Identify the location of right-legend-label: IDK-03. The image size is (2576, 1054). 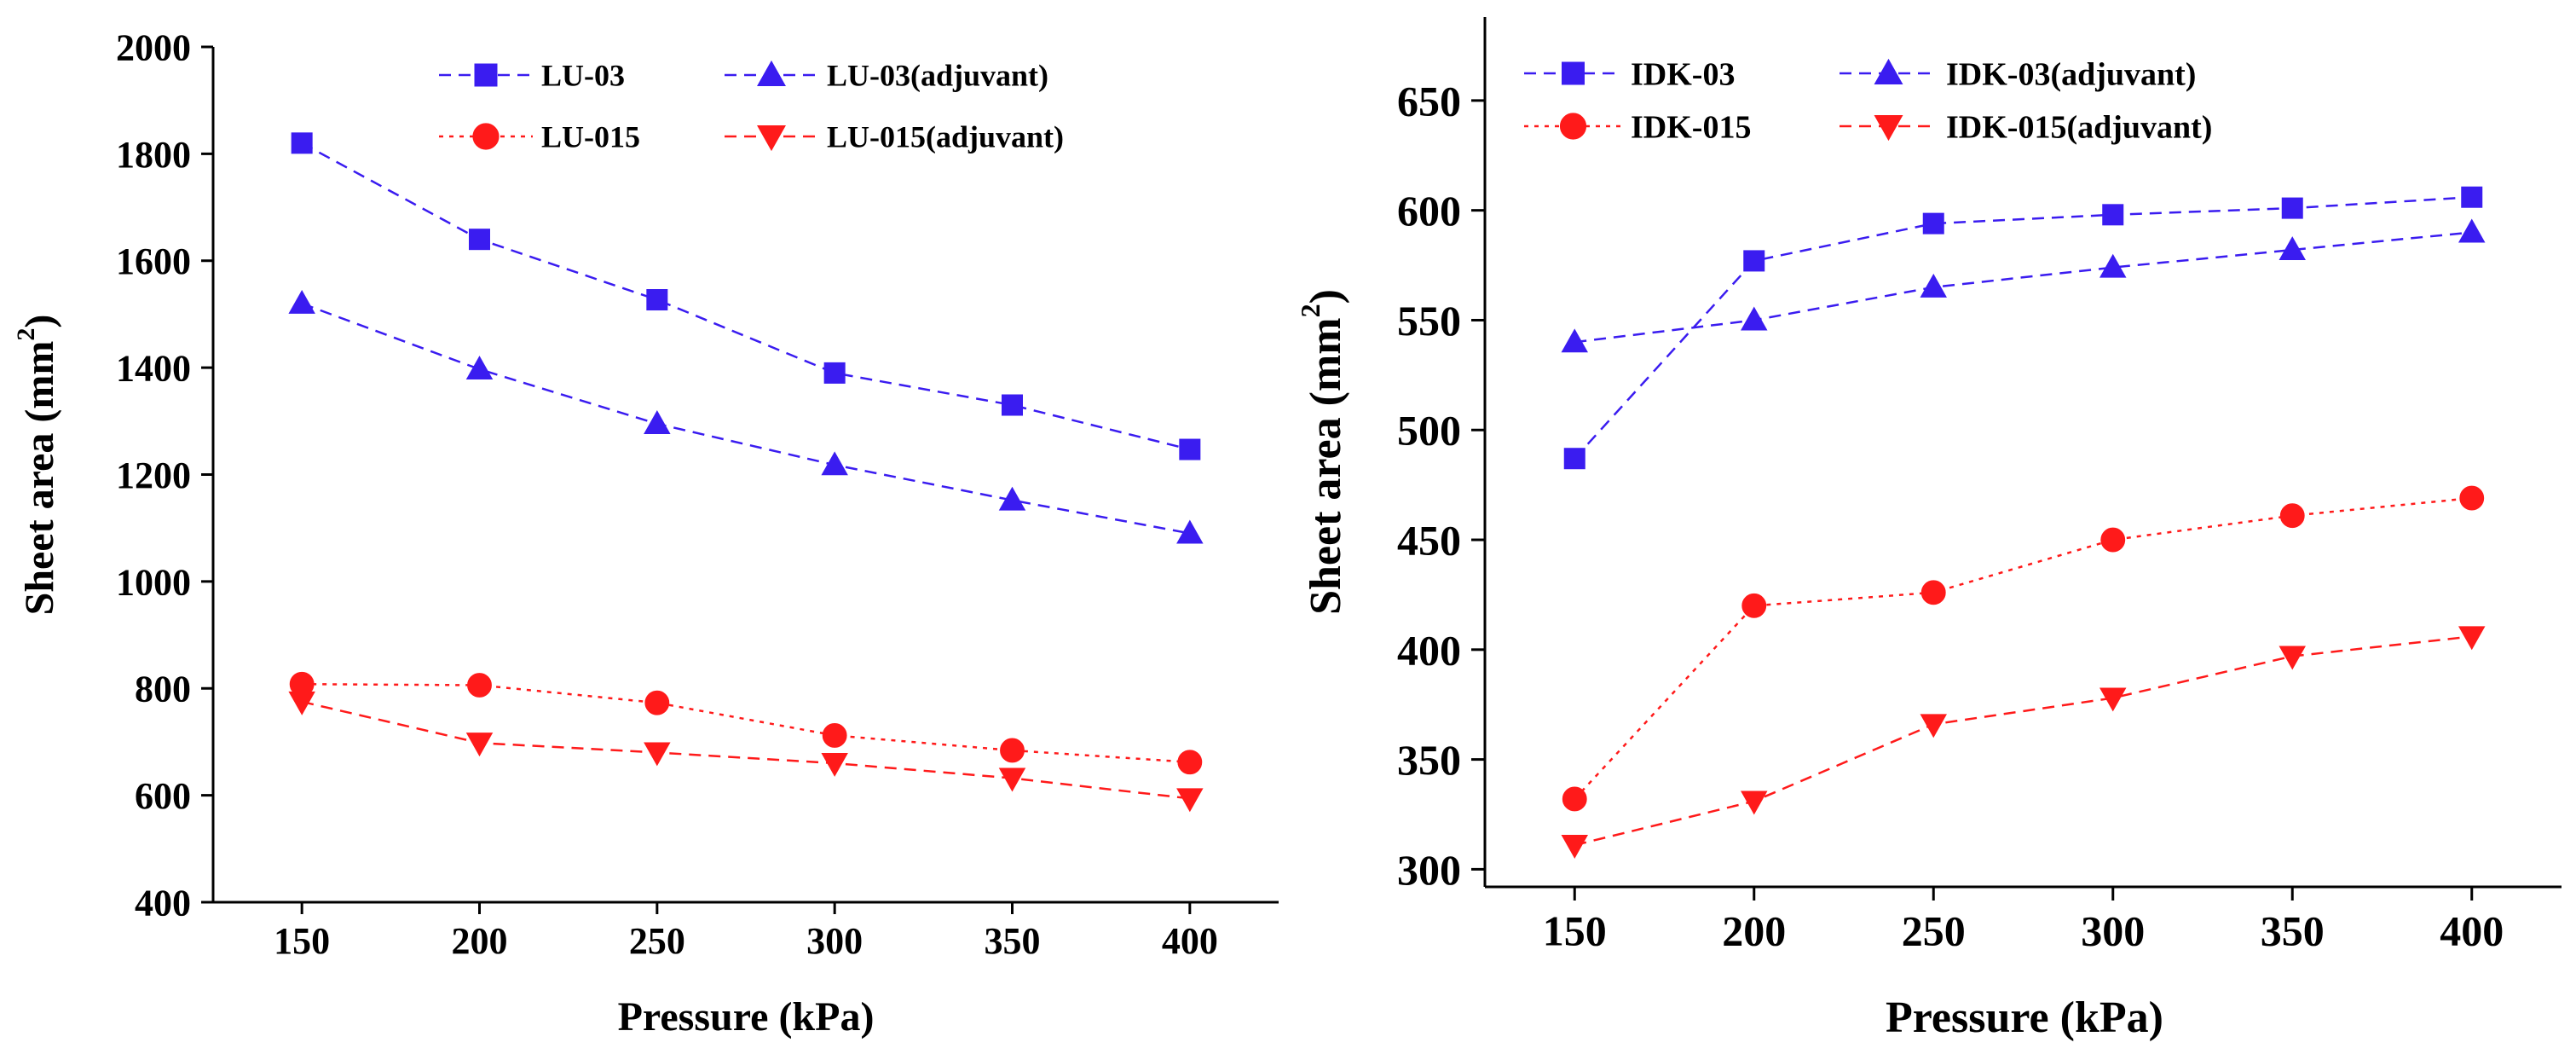
(1683, 74).